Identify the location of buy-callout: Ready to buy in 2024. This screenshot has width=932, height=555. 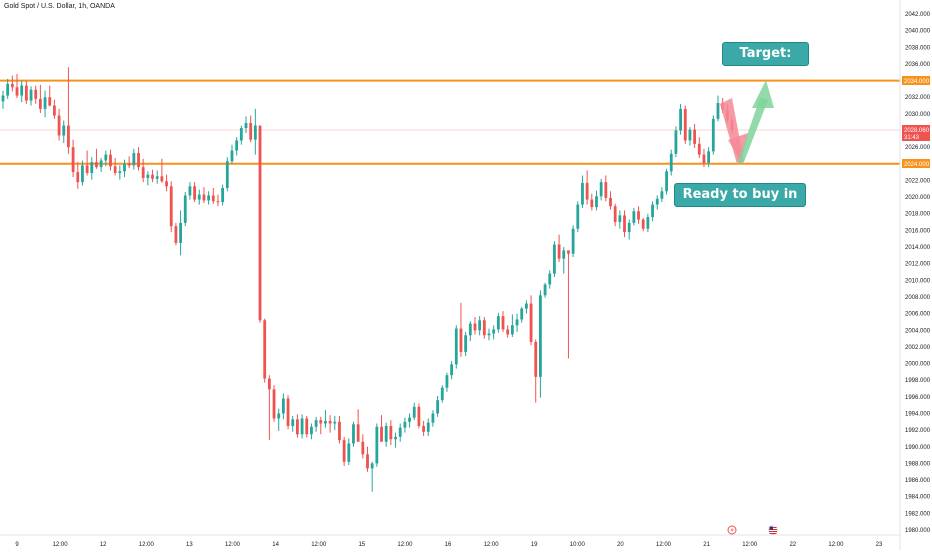
(740, 203).